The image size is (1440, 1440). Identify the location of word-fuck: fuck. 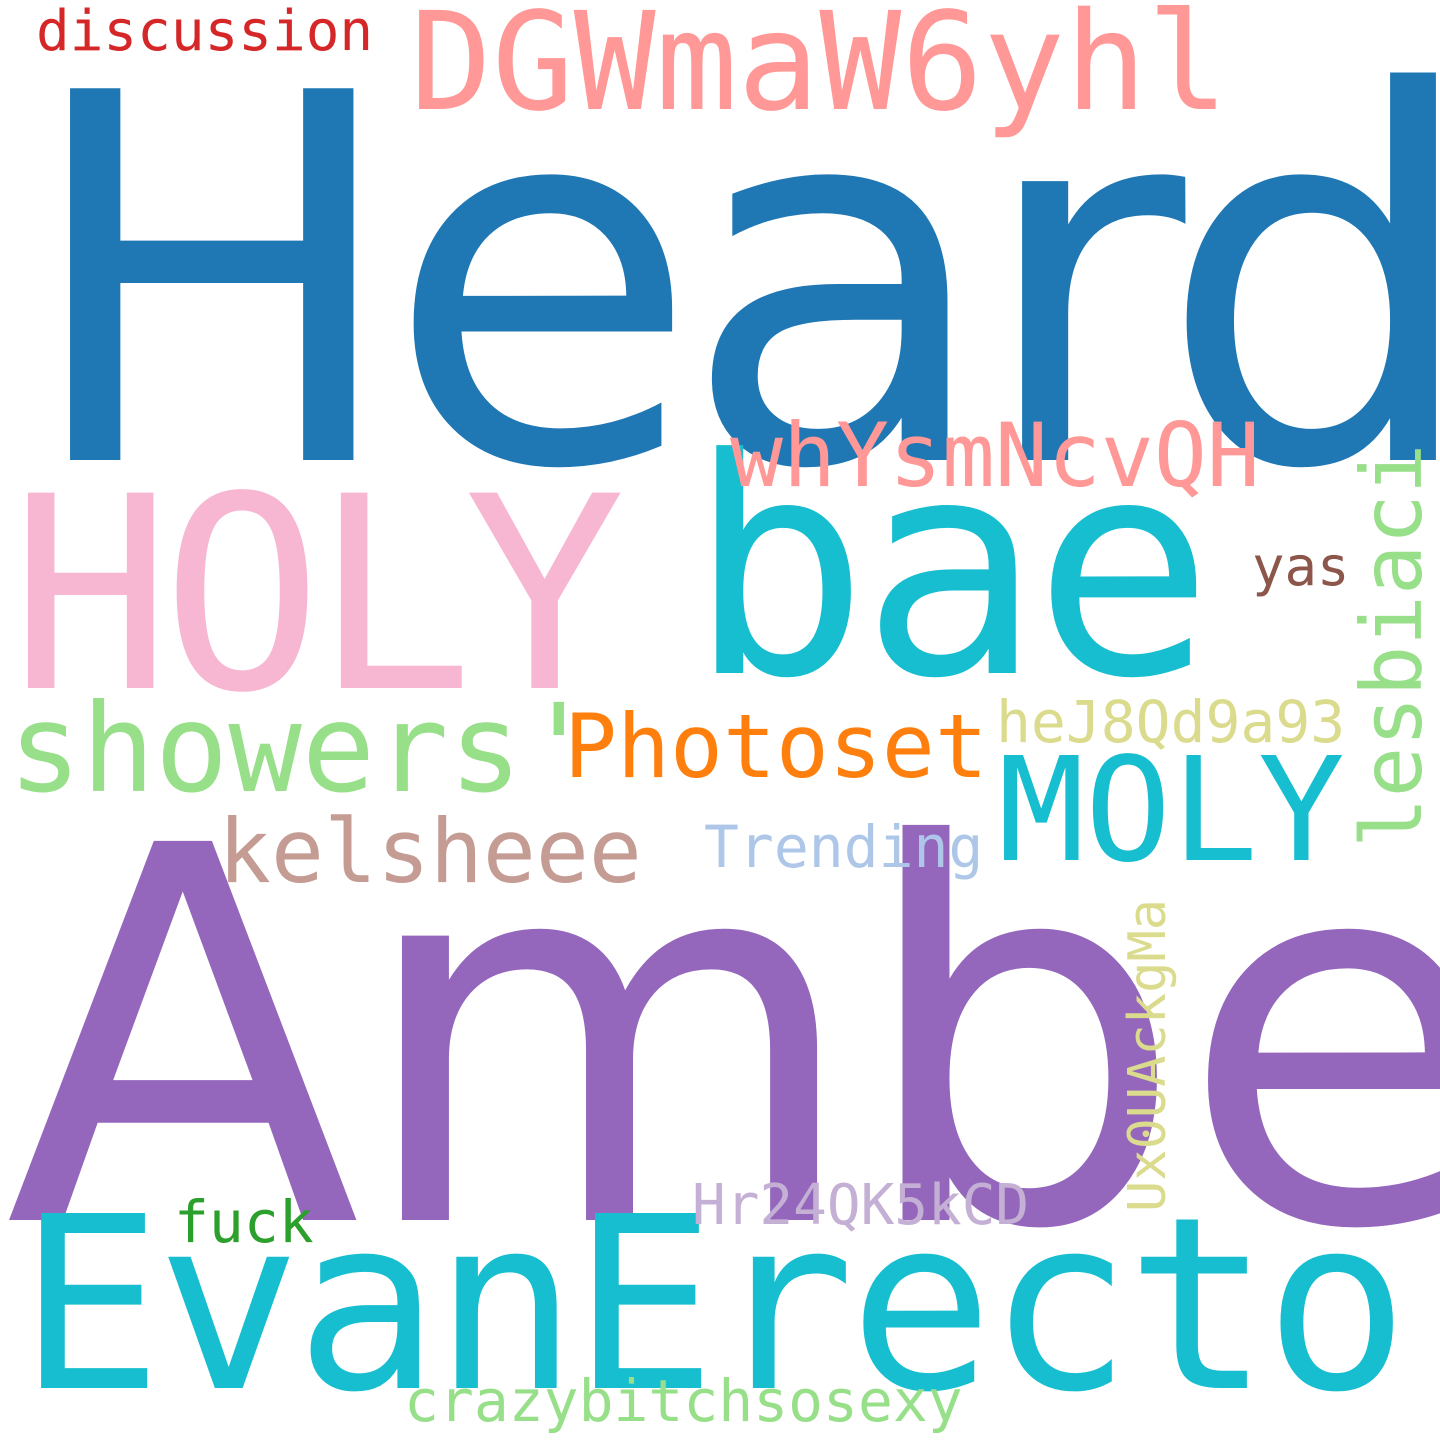
(244, 1222).